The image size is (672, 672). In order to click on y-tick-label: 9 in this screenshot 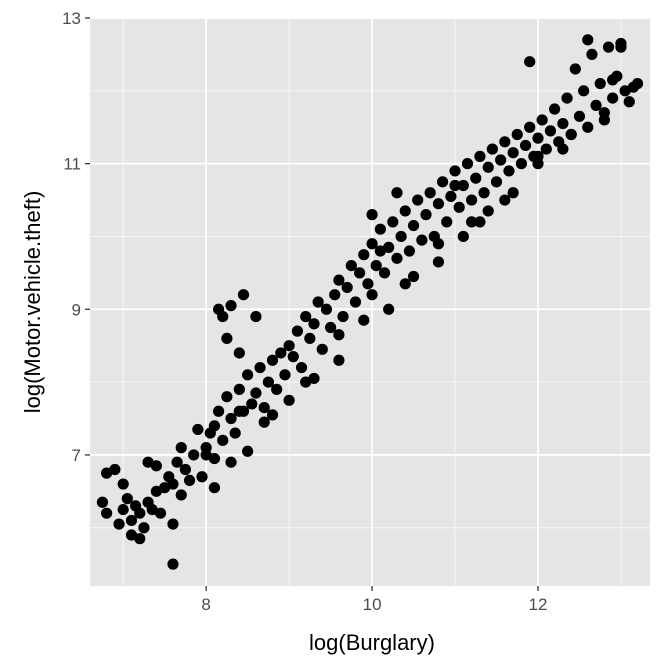, I will do `click(76, 309)`.